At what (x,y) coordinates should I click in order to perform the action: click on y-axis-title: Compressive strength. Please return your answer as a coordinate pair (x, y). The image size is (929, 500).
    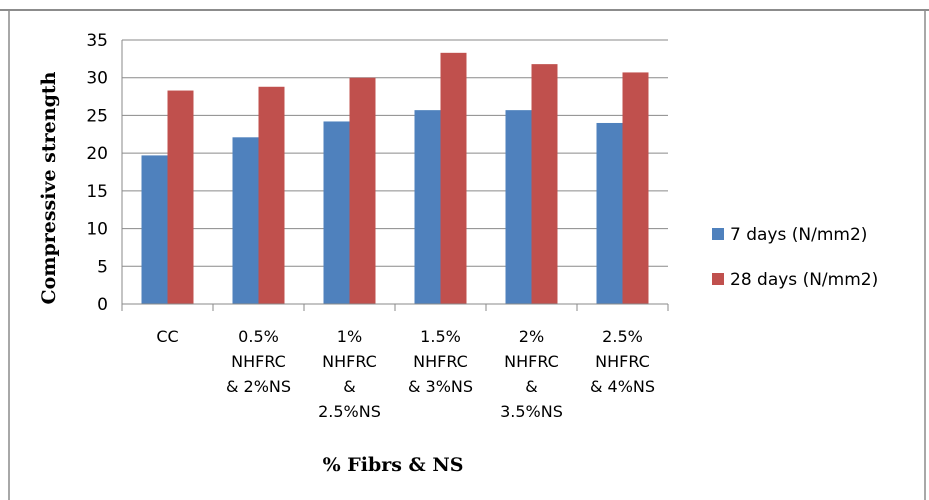
    Looking at the image, I should click on (49, 187).